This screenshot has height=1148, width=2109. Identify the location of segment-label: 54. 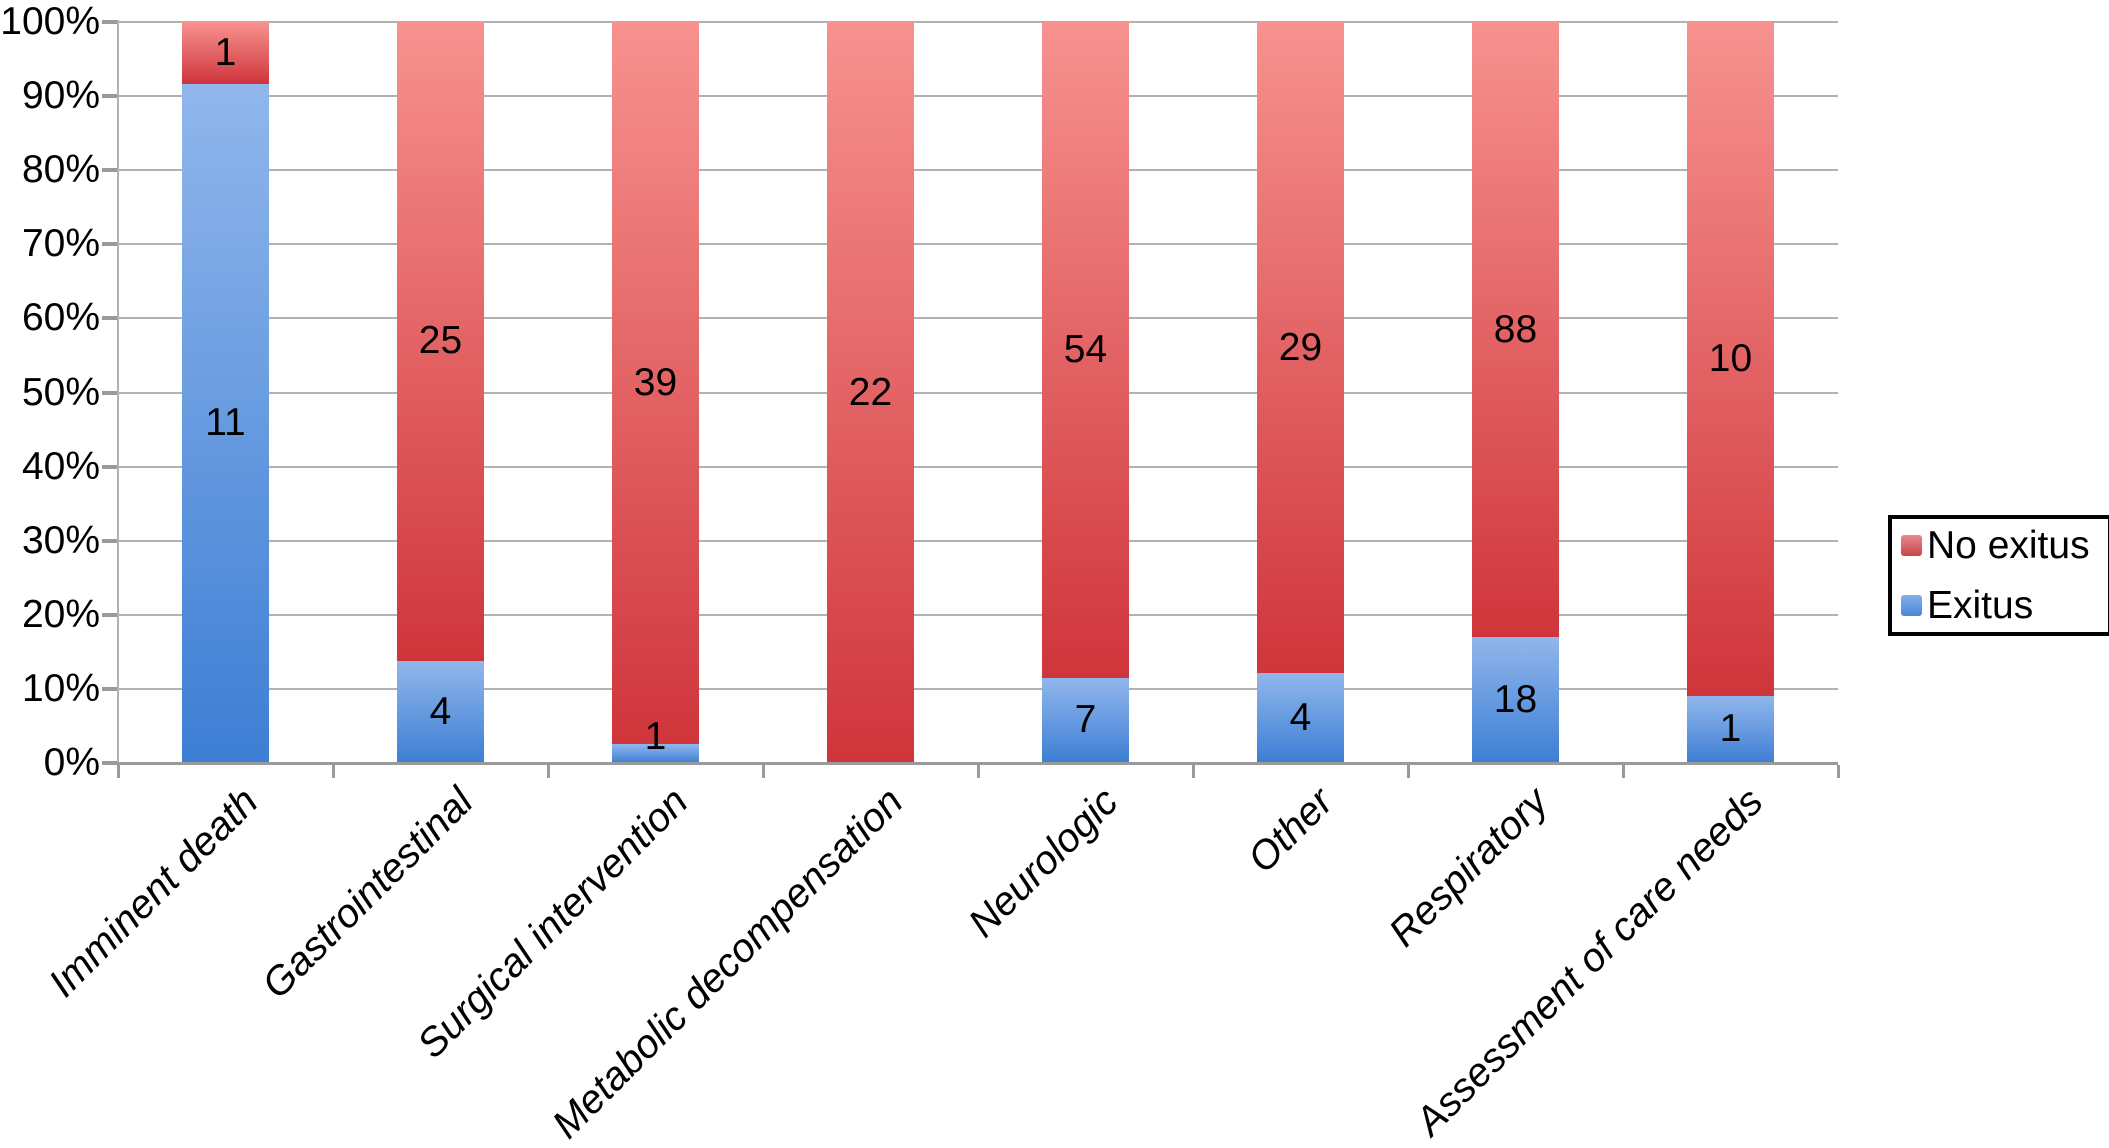
(1085, 349).